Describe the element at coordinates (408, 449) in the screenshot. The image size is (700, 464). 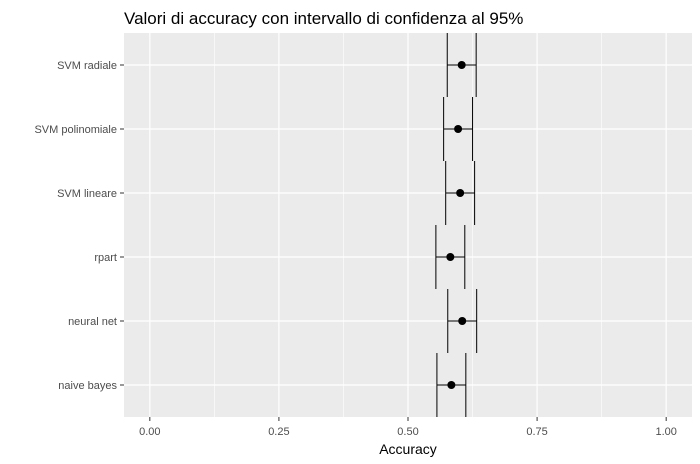
I see `x-axis-title: Accuracy` at that location.